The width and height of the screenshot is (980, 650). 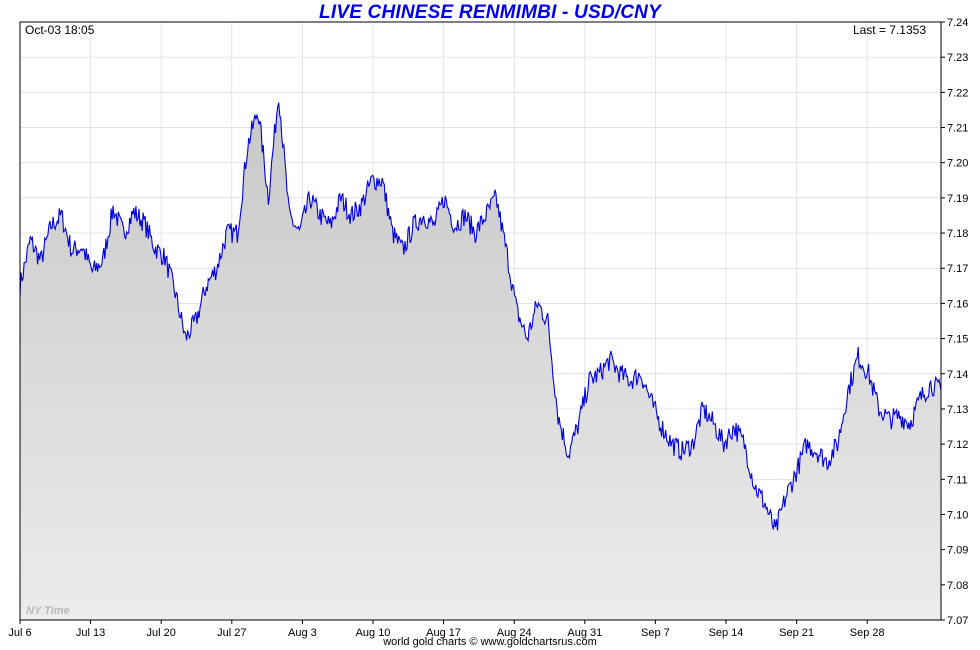 What do you see at coordinates (60, 30) in the screenshot?
I see `timestamp-label: Oct-03 18:05` at bounding box center [60, 30].